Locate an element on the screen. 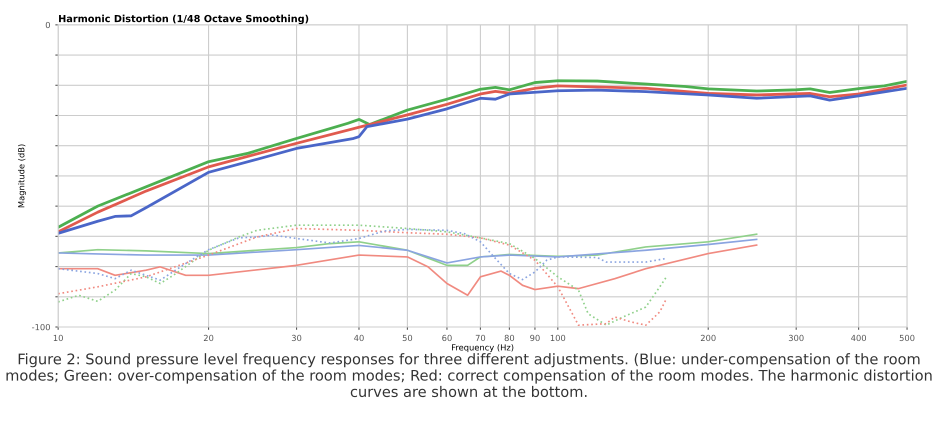 This screenshot has width=938, height=436. x-tick-label: 40 is located at coordinates (359, 338).